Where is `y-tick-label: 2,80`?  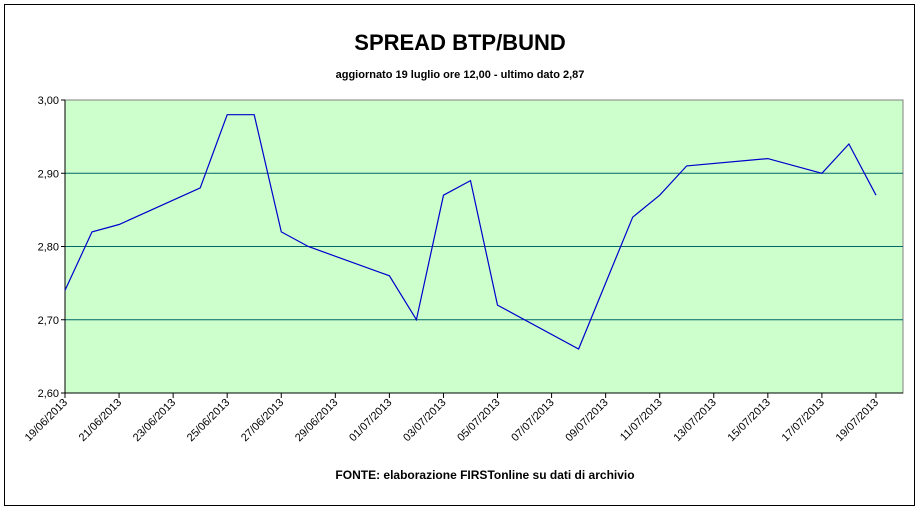
y-tick-label: 2,80 is located at coordinates (48, 248).